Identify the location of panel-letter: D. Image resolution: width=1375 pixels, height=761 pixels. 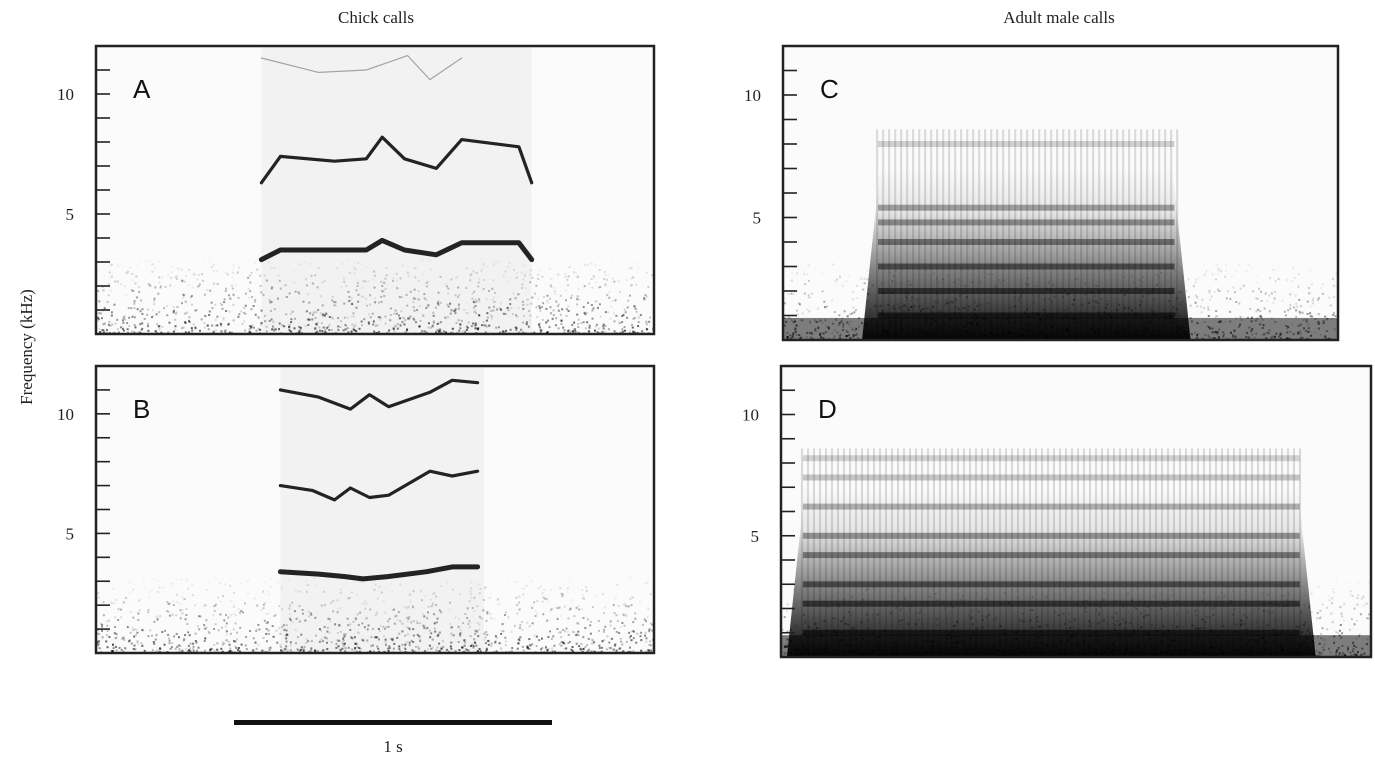
(827, 409).